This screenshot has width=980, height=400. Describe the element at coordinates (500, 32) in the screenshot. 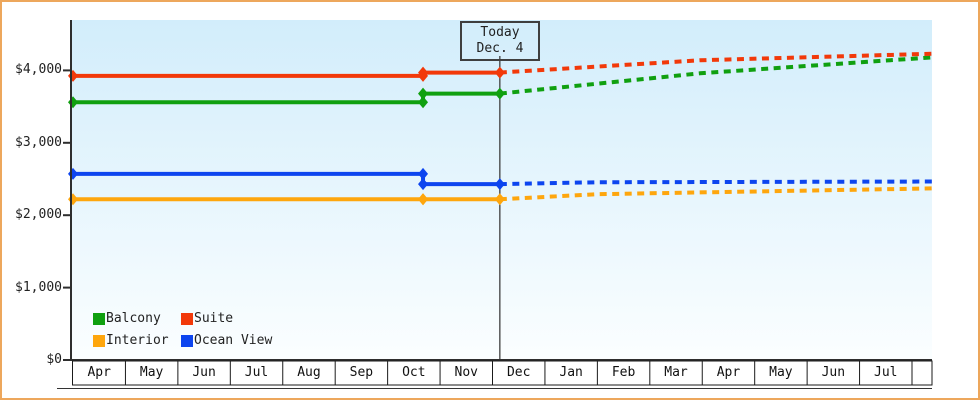

I see `today-flag-line1: Today` at that location.